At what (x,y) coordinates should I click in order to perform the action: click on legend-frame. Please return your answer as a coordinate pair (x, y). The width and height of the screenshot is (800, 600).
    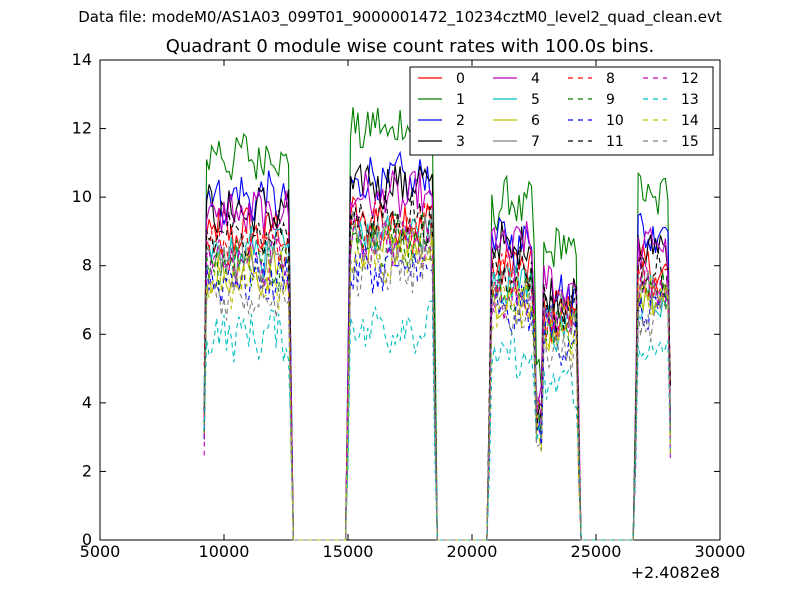
    Looking at the image, I should click on (561, 111).